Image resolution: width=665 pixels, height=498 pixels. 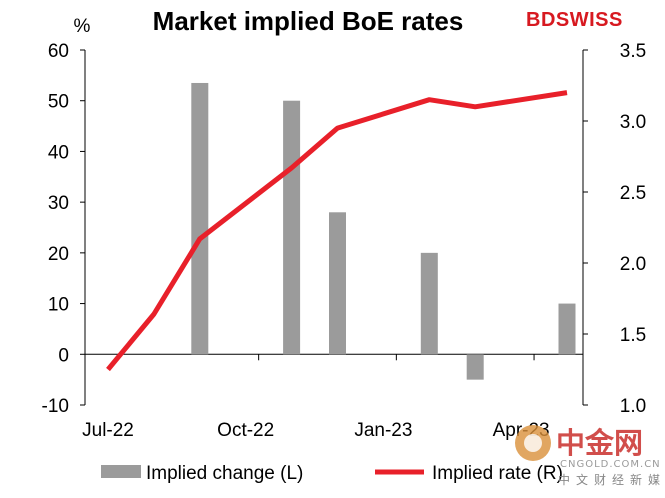 What do you see at coordinates (611, 479) in the screenshot?
I see `watermark-sub: 中文财经新媒体` at bounding box center [611, 479].